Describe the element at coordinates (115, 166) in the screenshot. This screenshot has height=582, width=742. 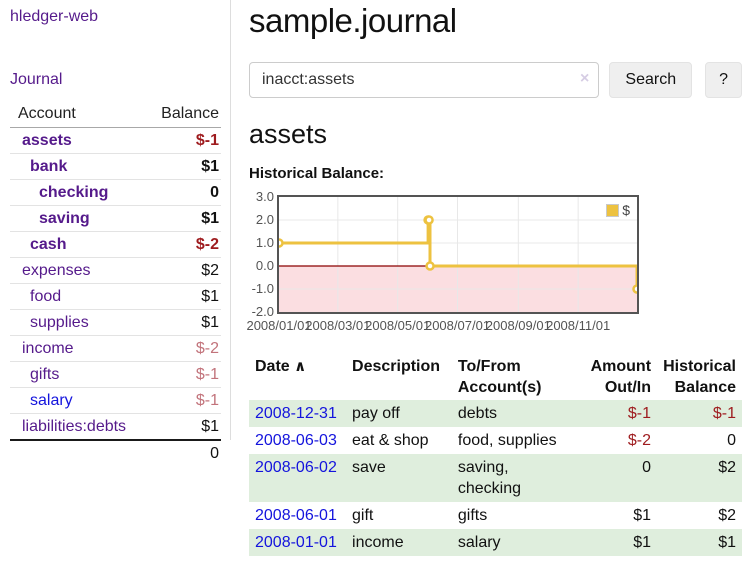
I see `account-row: bank $1` at that location.